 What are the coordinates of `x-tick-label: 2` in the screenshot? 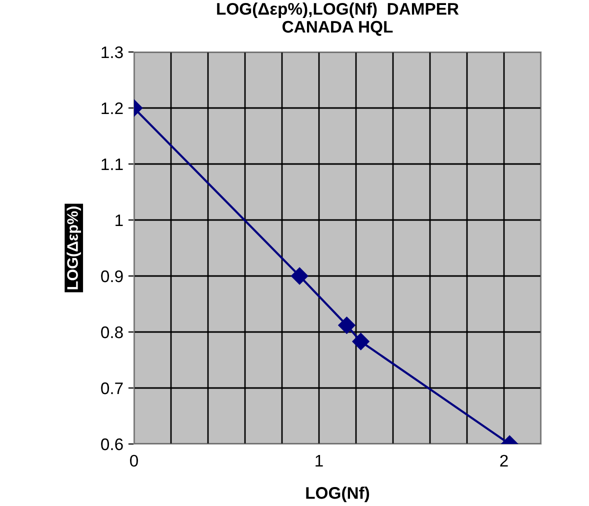 It's located at (504, 460).